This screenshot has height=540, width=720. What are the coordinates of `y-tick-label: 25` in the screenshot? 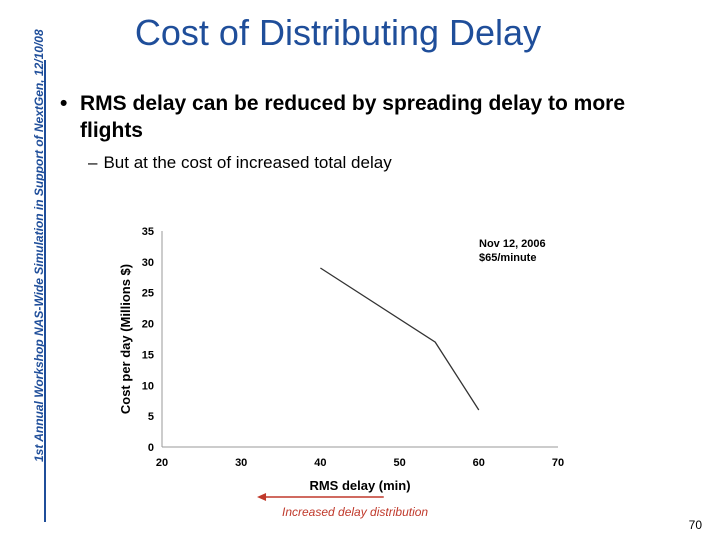 It's located at (148, 294).